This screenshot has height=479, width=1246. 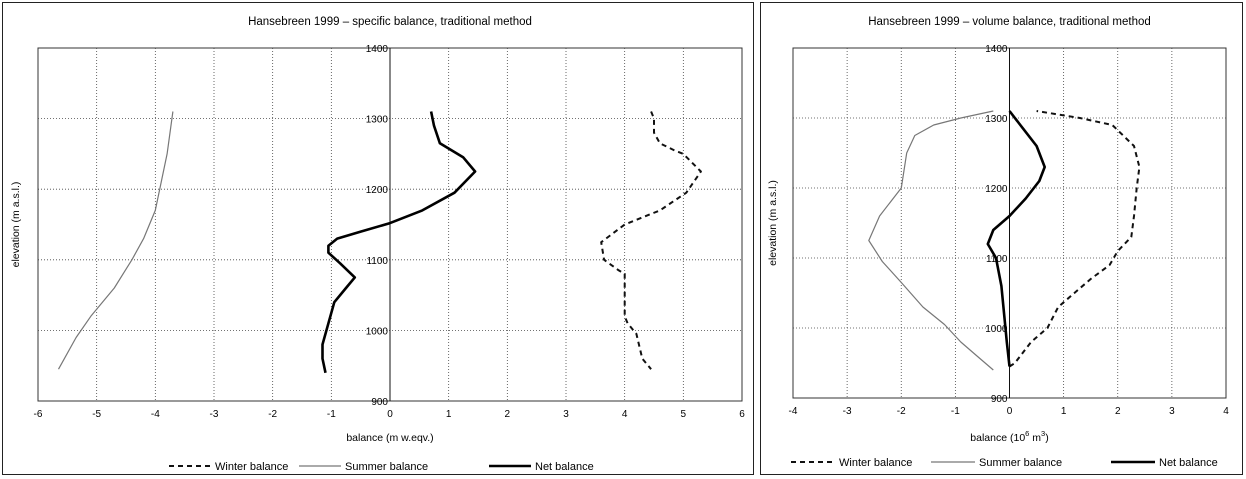 What do you see at coordinates (1043, 433) in the screenshot?
I see `x-axis-label-superscript: 3` at bounding box center [1043, 433].